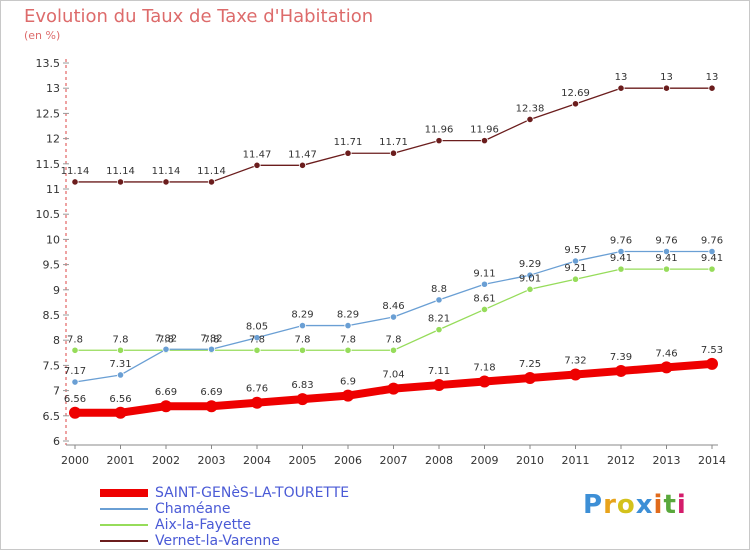  Describe the element at coordinates (621, 77) in the screenshot. I see `data-label-vernet-la-varenne: 13` at that location.